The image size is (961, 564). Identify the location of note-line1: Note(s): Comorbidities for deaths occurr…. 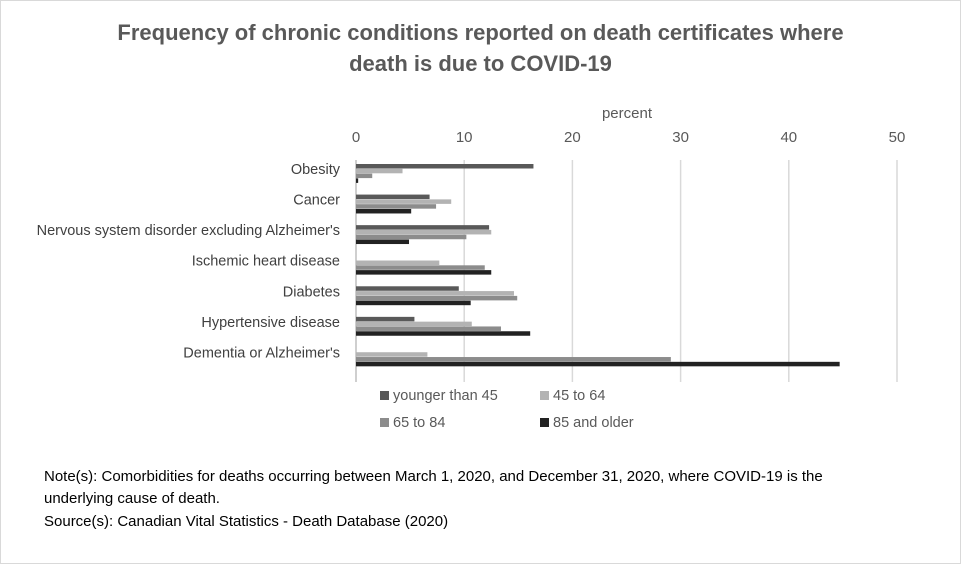
(433, 476).